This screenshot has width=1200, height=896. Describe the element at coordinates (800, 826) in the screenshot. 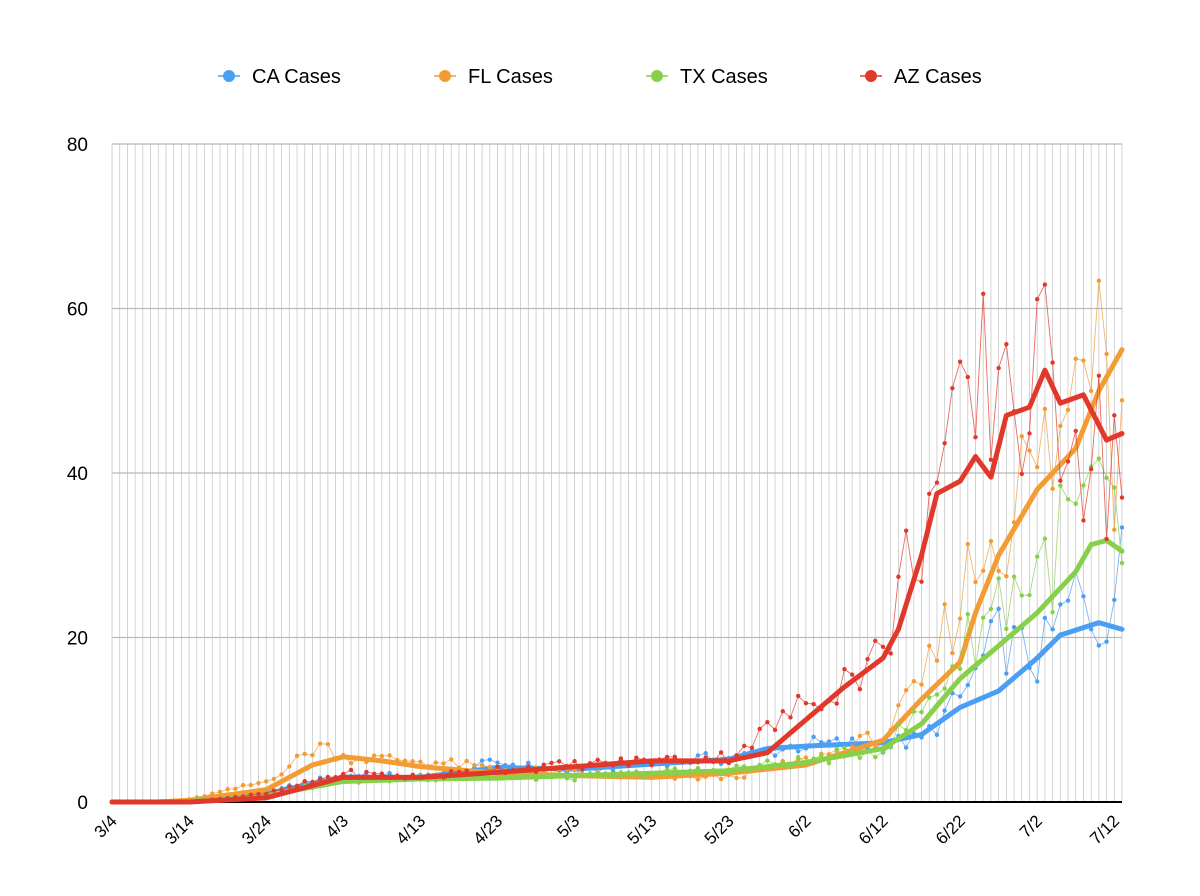

I see `x-tick-label: 6/2` at that location.